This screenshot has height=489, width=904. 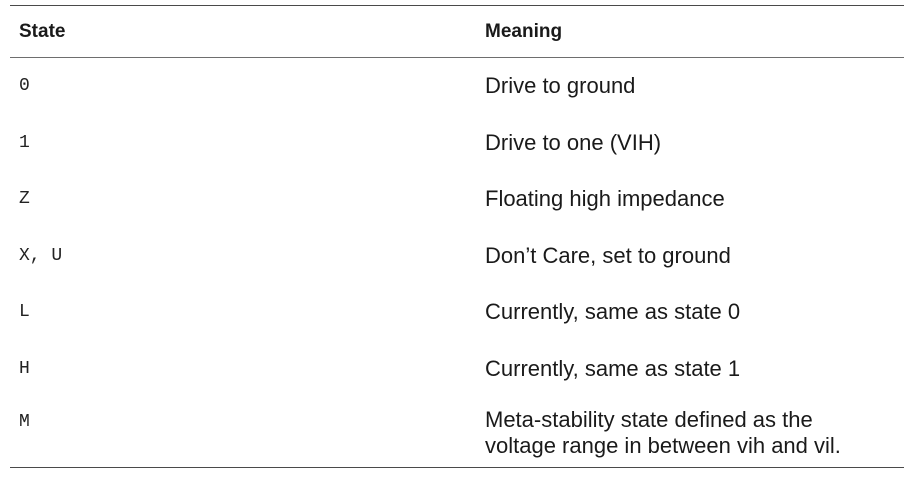 I want to click on meaning-cell: Don’t Care, set to ground, so click(x=608, y=255).